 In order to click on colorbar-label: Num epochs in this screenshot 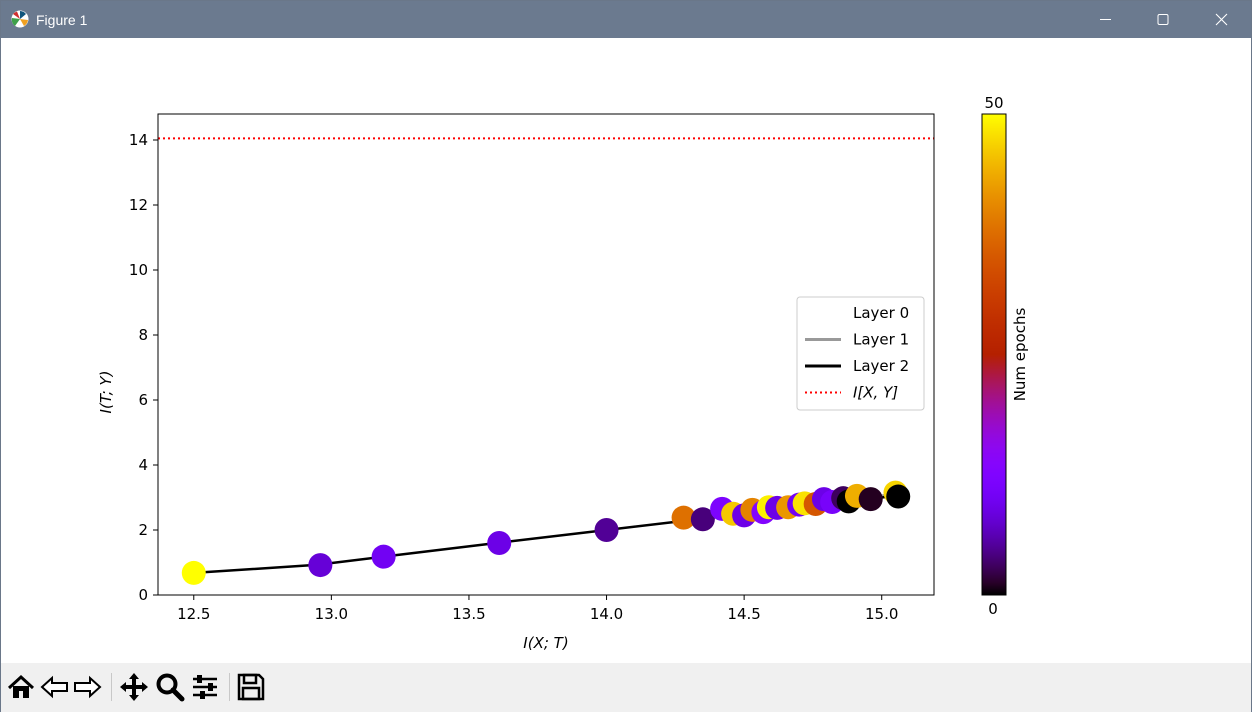, I will do `click(1020, 355)`.